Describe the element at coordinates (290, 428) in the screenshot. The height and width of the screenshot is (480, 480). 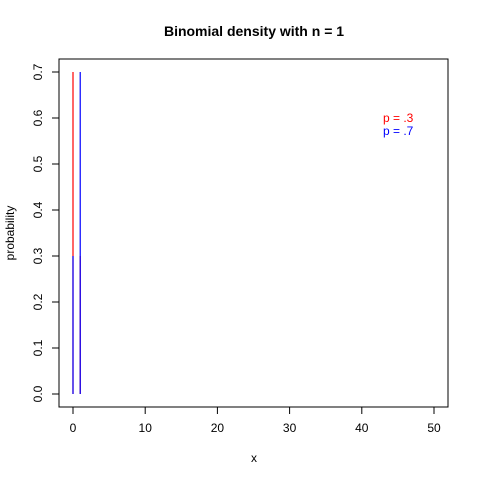
I see `x-tick-label: 30` at that location.